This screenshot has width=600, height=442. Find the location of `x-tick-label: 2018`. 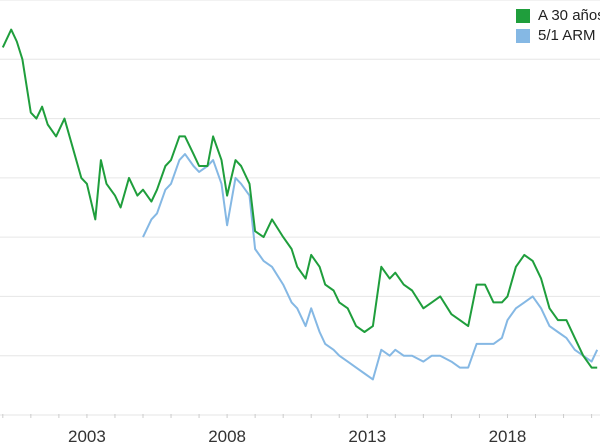

x-tick-label: 2018 is located at coordinates (508, 434).